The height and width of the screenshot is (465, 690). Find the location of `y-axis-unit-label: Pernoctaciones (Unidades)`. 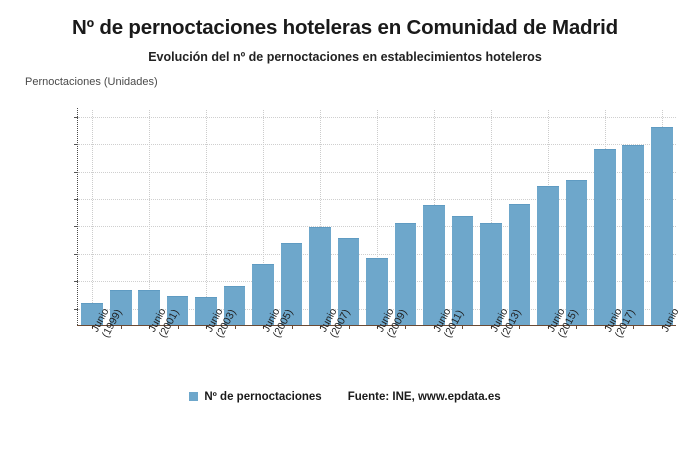

y-axis-unit-label: Pernoctaciones (Unidades) is located at coordinates (91, 82).